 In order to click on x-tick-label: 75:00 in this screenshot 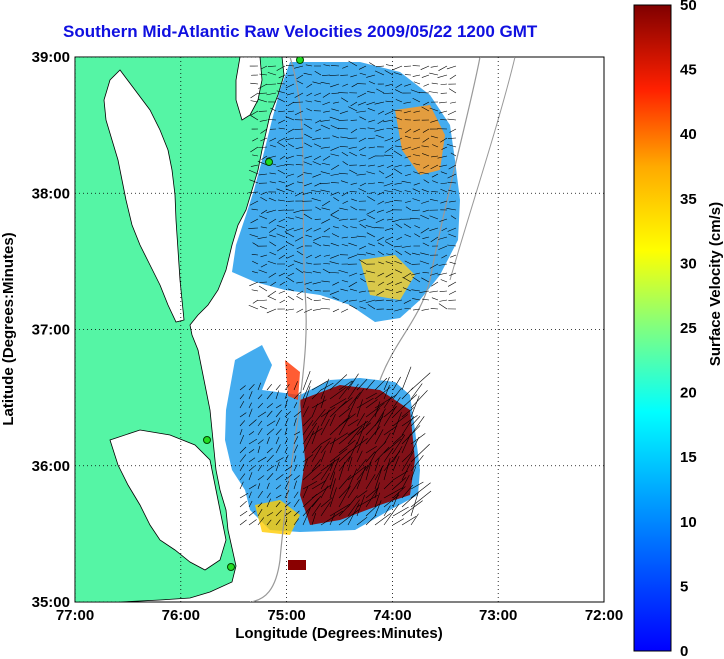, I will do `click(286, 615)`.